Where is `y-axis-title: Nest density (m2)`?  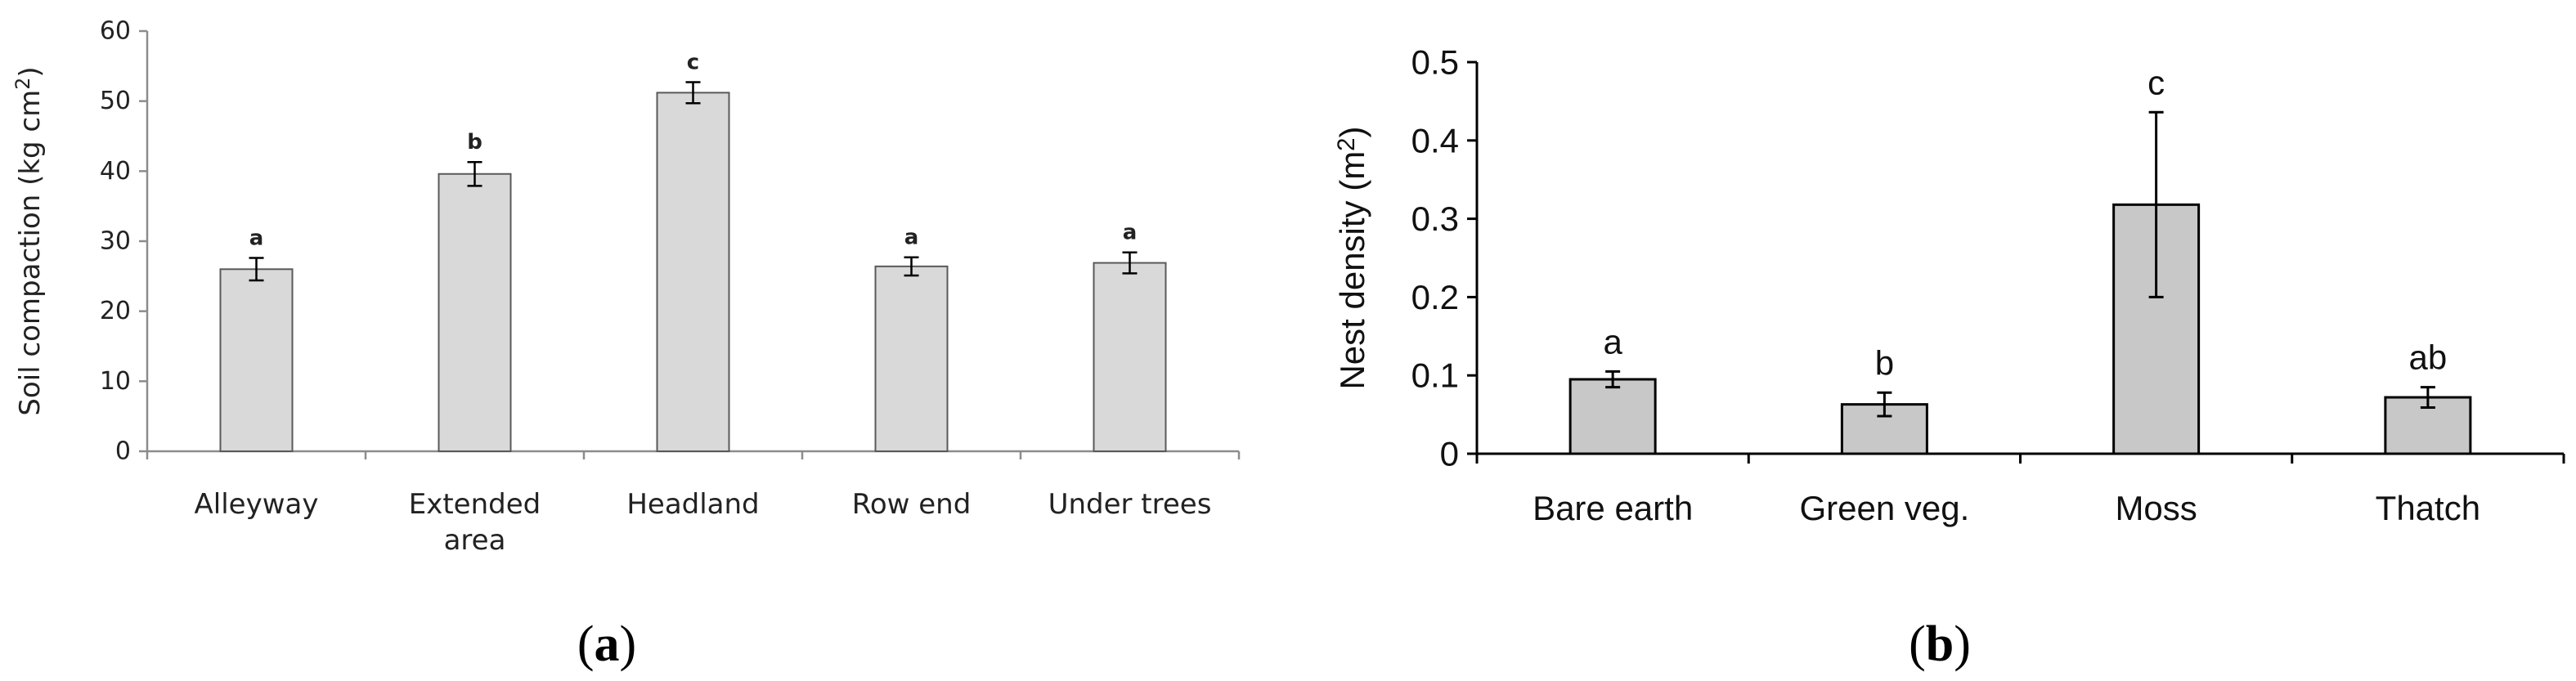
y-axis-title: Nest density (m2) is located at coordinates (1352, 257).